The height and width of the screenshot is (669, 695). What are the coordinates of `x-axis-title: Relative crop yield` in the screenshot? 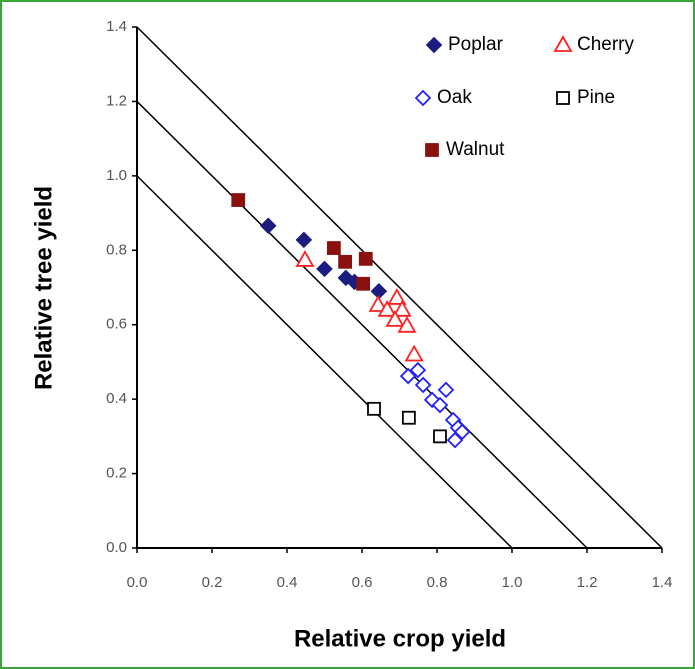 It's located at (400, 638).